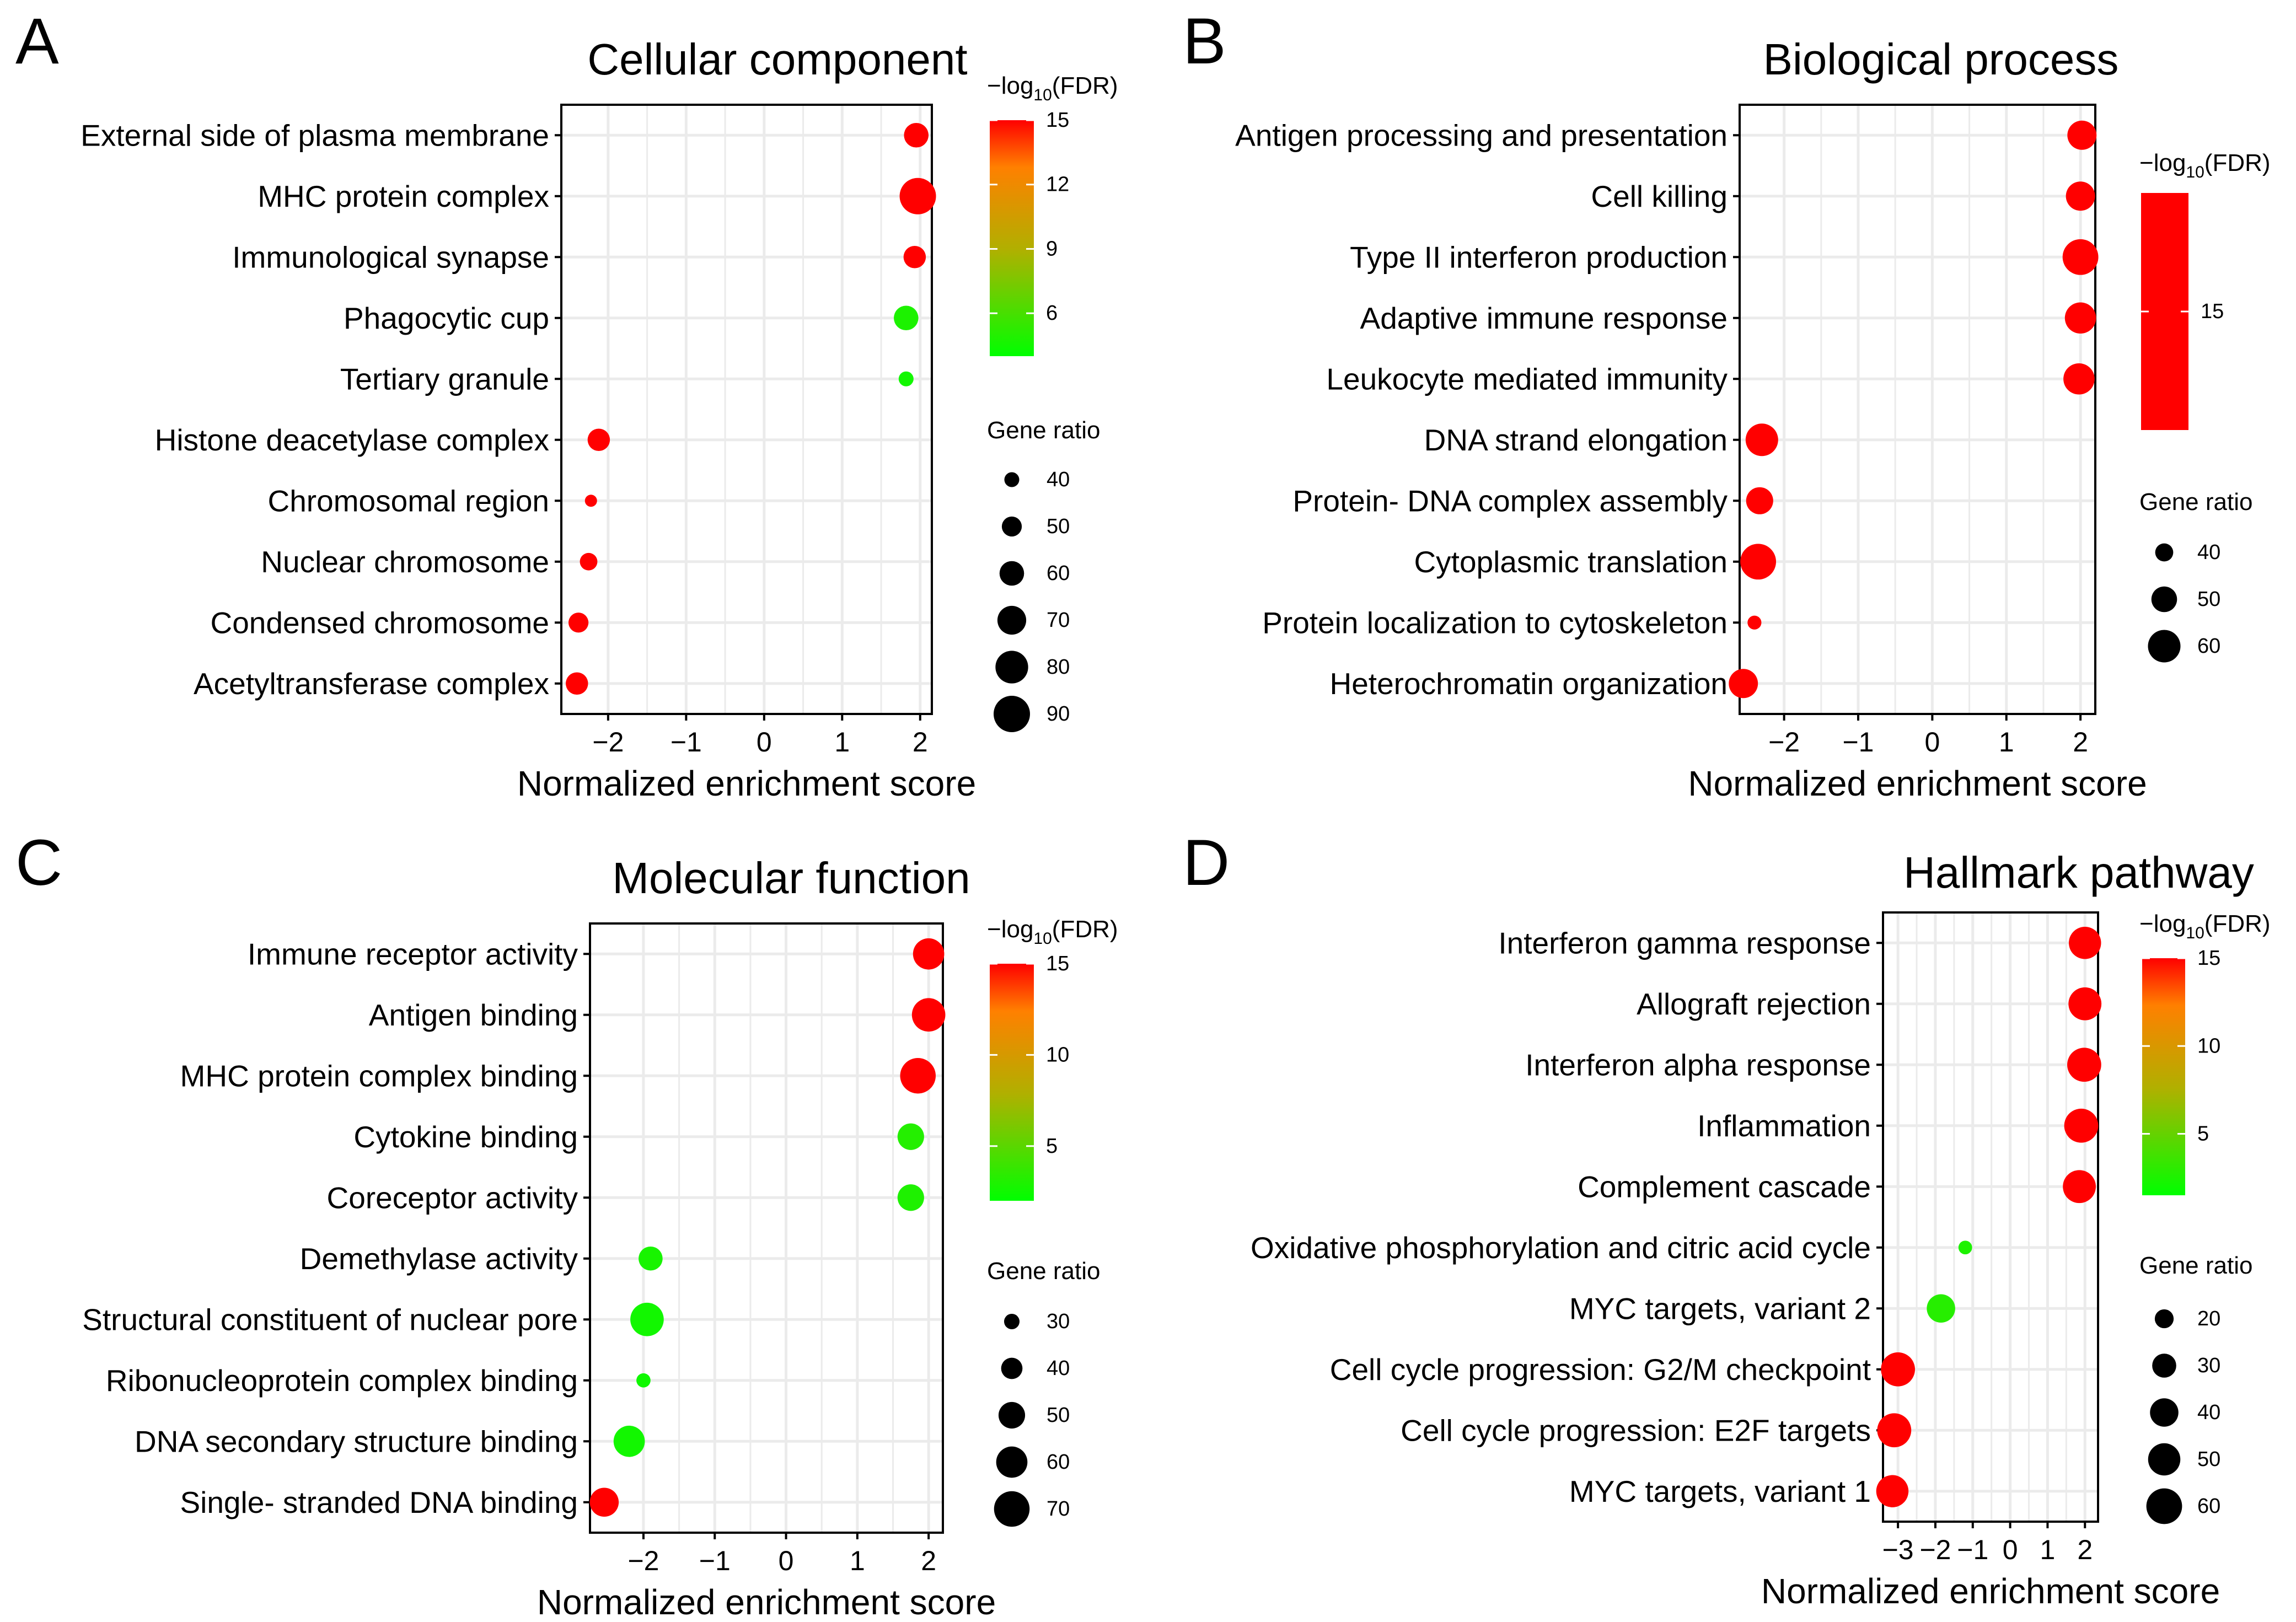 The image size is (2296, 1622). Describe the element at coordinates (1495, 622) in the screenshot. I see `y-tick-label: Protein localization to cytoskeleton` at that location.